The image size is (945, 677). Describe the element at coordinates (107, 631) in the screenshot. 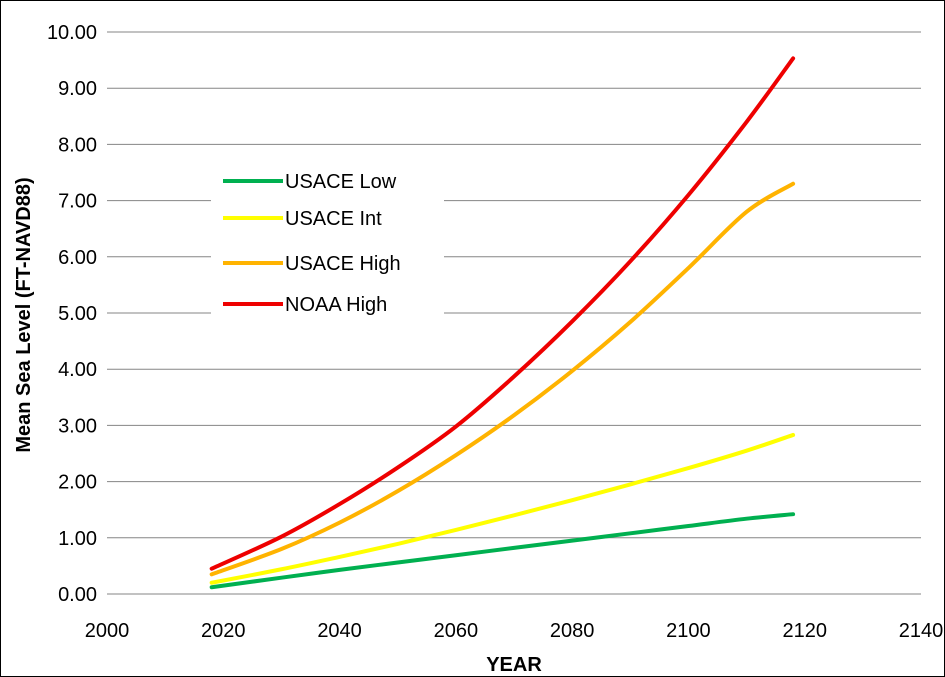

I see `x-tick-label: 2000` at that location.